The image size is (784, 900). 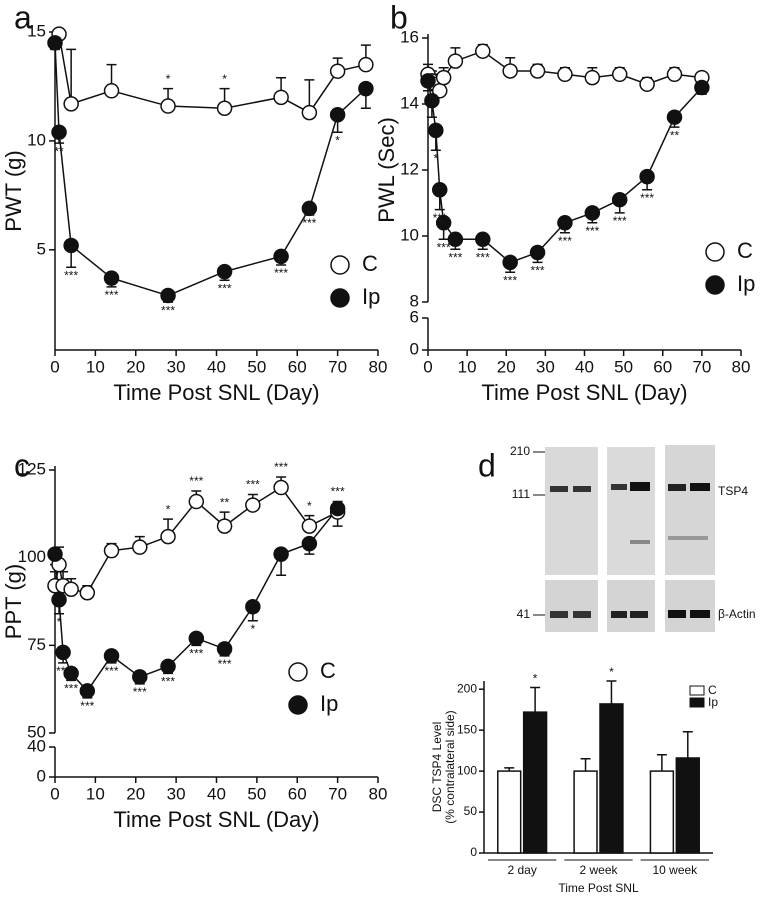 I want to click on protein-label: TSP4, so click(x=733, y=491).